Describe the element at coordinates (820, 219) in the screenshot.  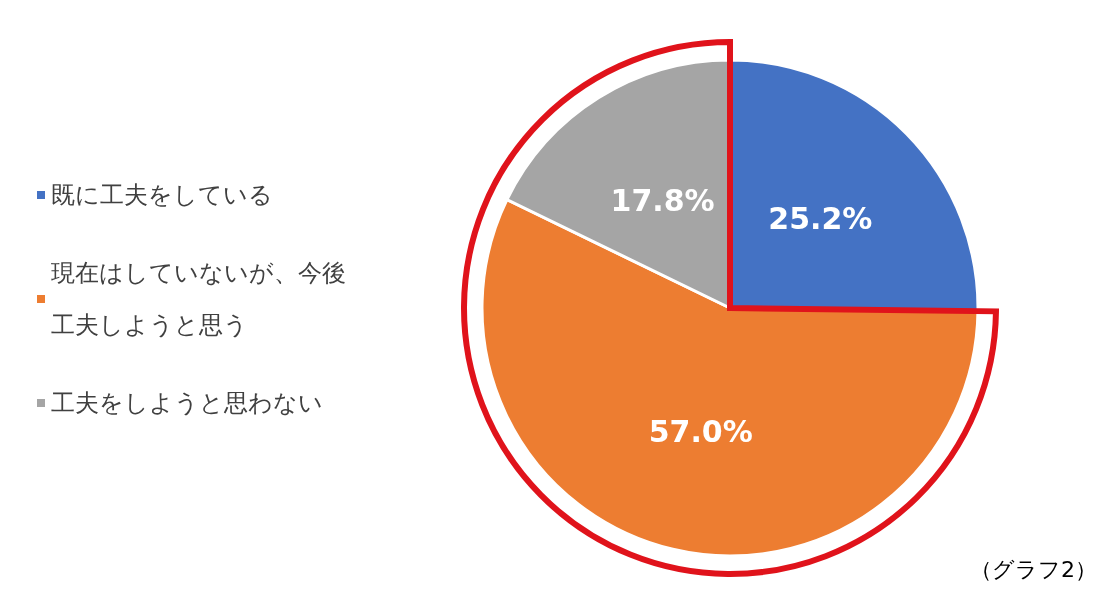
I see `data-label: 25.2%` at that location.